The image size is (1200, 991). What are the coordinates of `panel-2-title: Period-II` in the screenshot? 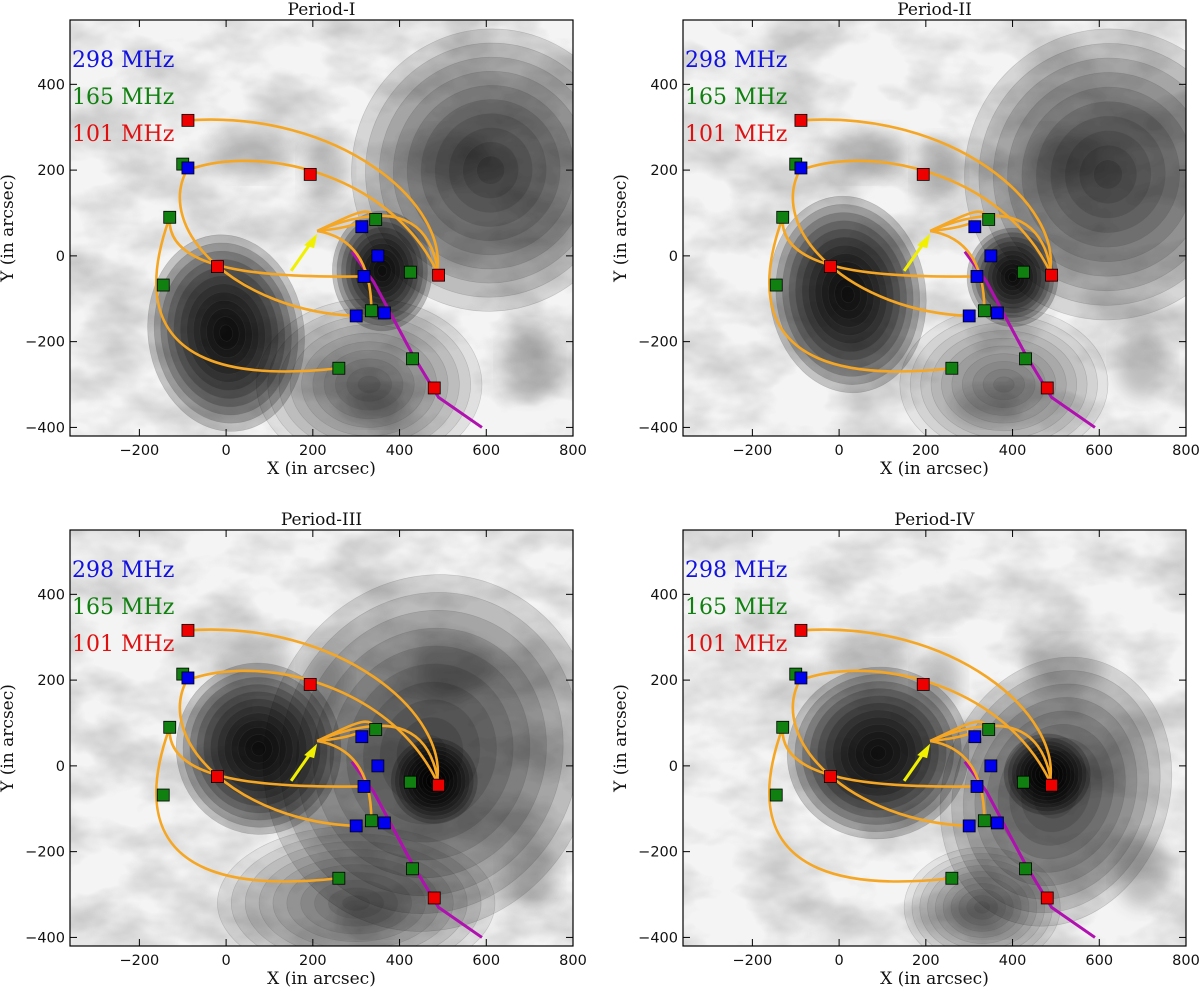 It's located at (934, 10).